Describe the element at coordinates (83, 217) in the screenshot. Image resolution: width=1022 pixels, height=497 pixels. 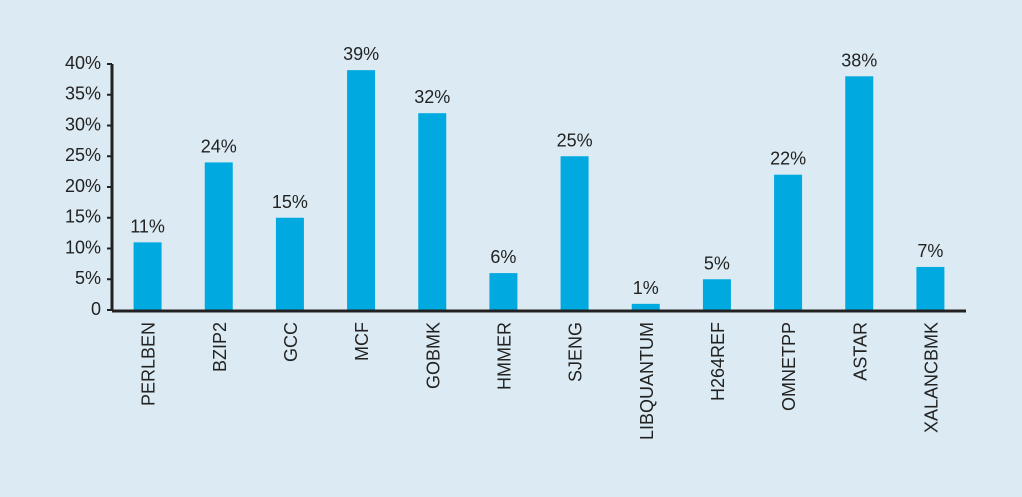
I see `y-tick-label: 15%` at that location.